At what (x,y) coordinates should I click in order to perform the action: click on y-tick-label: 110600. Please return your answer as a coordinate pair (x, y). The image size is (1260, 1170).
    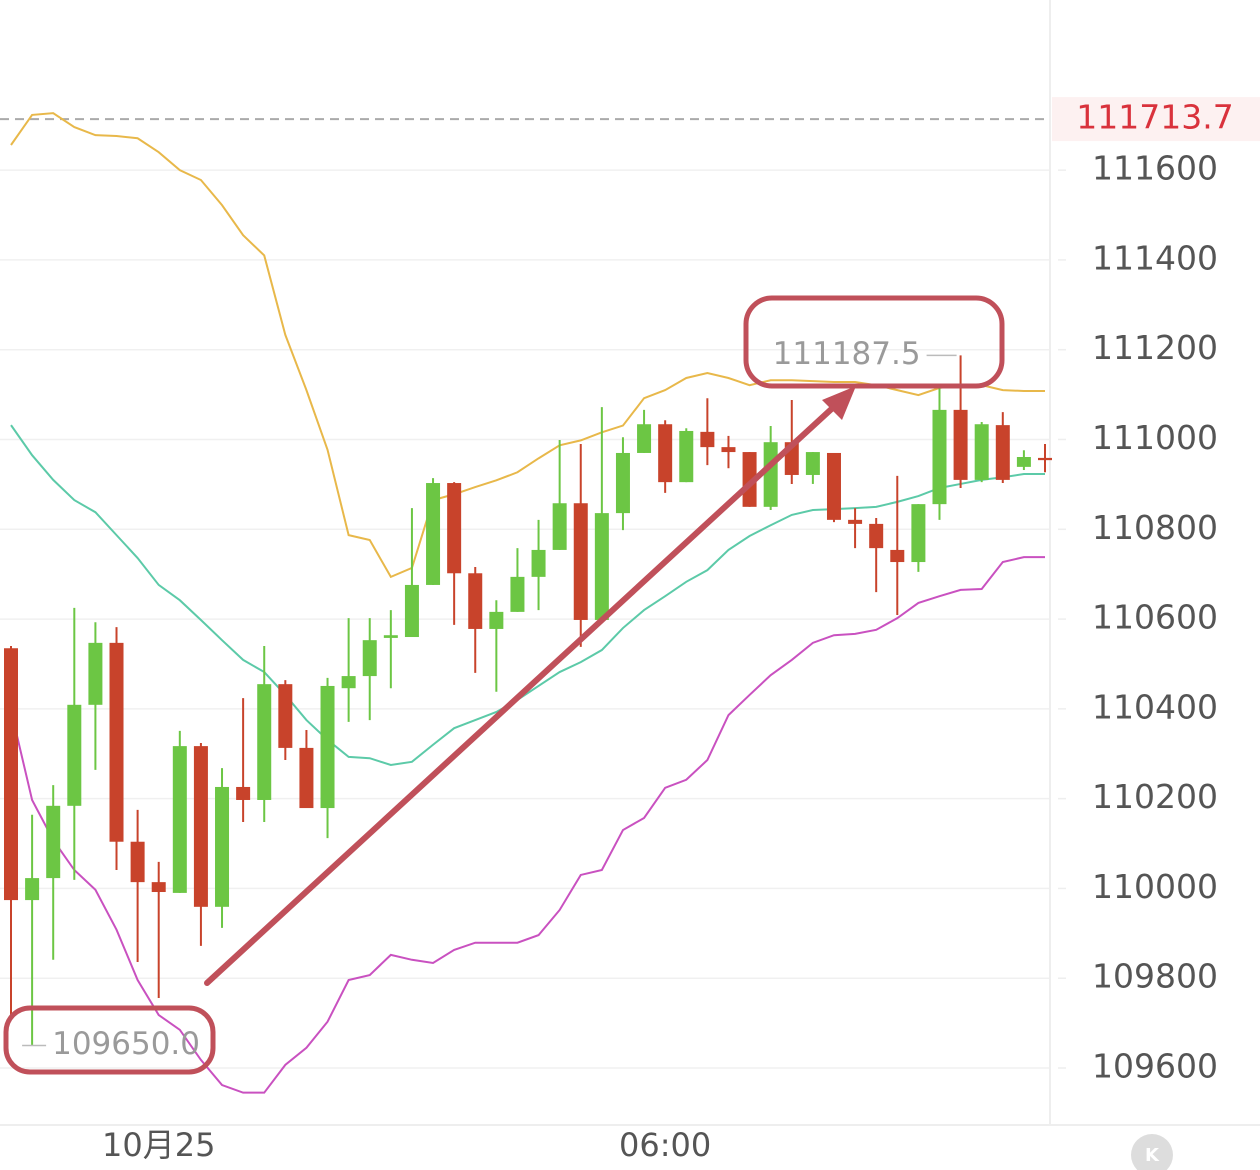
    Looking at the image, I should click on (1155, 617).